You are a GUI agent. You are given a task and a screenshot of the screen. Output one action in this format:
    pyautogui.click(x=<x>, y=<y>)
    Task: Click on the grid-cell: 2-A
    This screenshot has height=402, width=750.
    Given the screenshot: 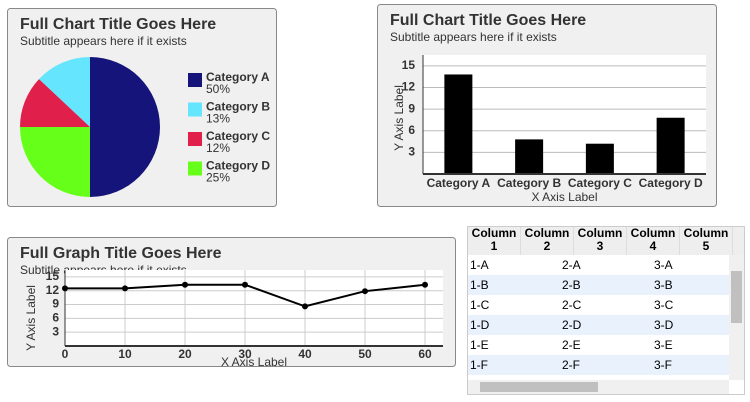 What is the action you would take?
    pyautogui.click(x=571, y=265)
    